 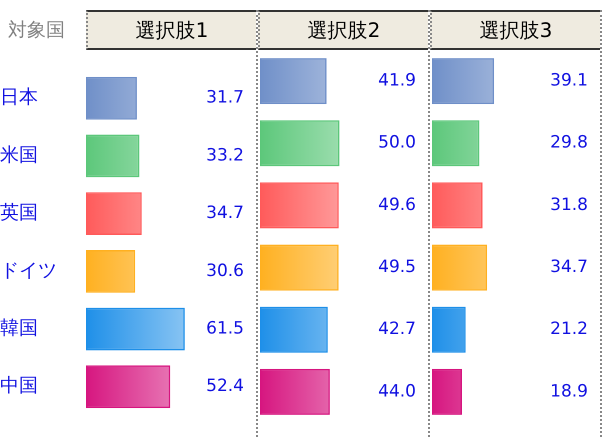 I want to click on y-tick-label: 中国, so click(x=19, y=385).